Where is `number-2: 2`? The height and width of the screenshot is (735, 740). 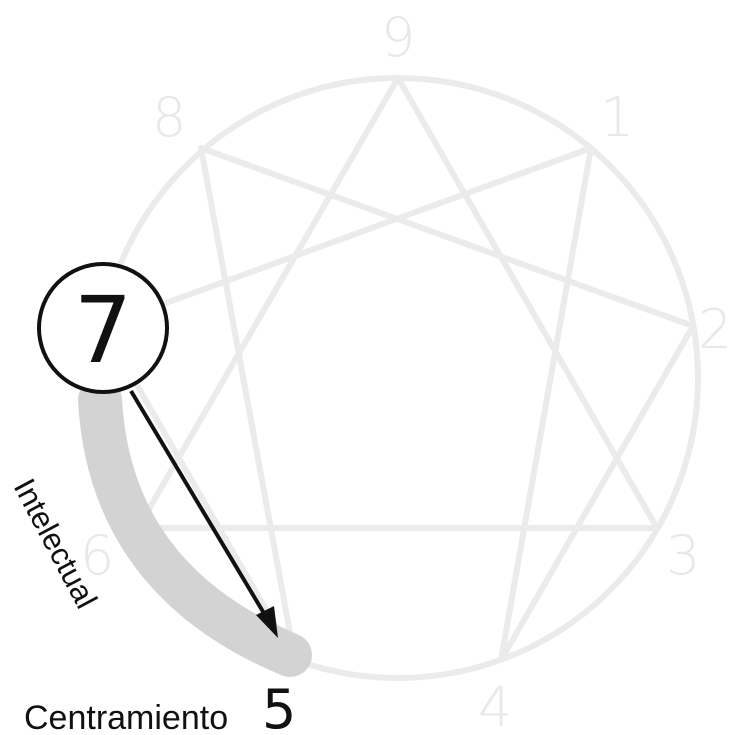
number-2: 2 is located at coordinates (715, 329).